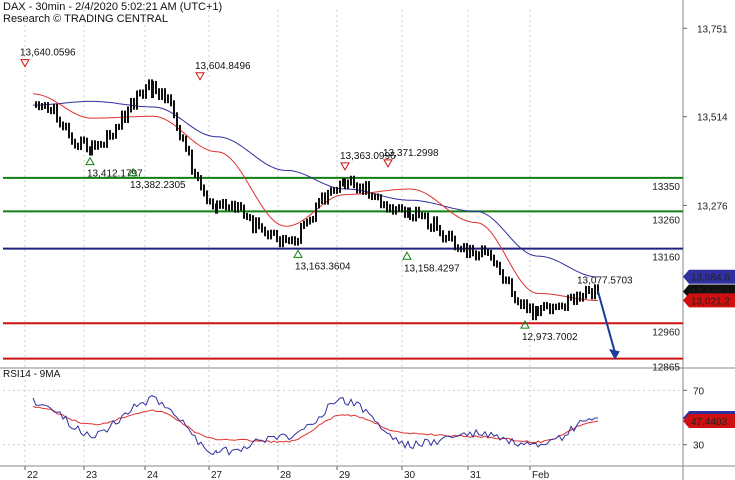 The image size is (735, 480). I want to click on x-tick-label: 23, so click(92, 475).